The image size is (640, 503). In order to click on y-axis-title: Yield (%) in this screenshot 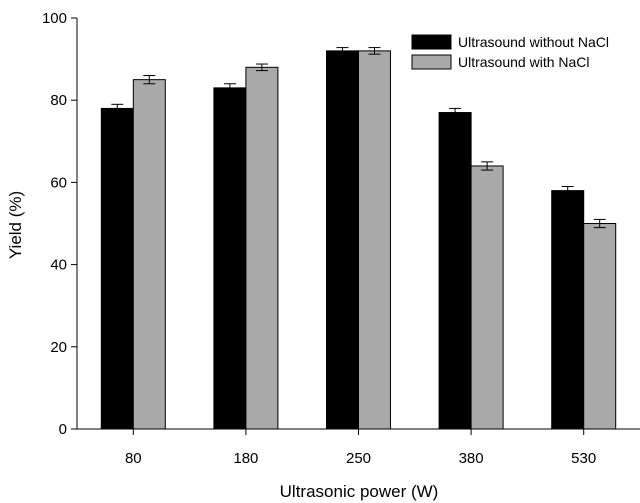, I will do `click(15, 225)`.